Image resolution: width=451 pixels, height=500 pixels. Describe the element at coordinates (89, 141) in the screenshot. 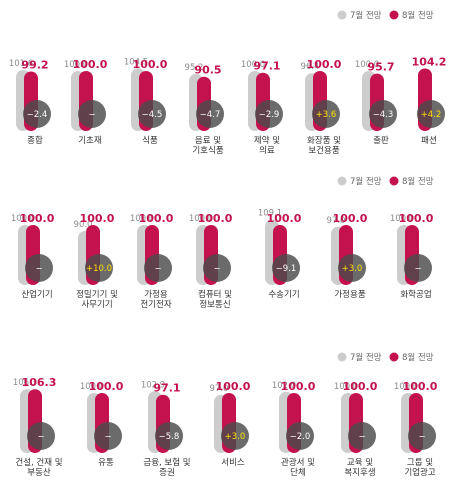

I see `category-label: 기초재` at that location.